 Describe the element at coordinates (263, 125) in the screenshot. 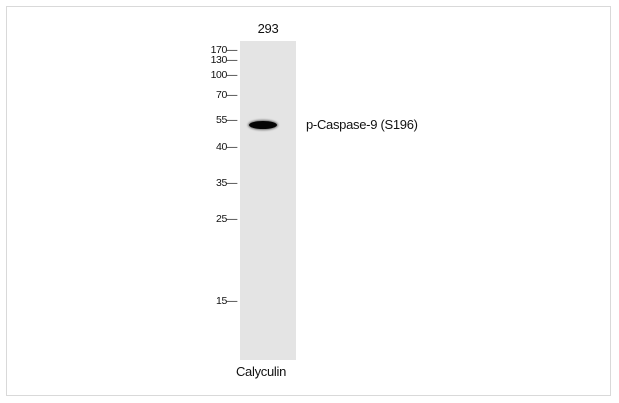

I see `protein-band` at that location.